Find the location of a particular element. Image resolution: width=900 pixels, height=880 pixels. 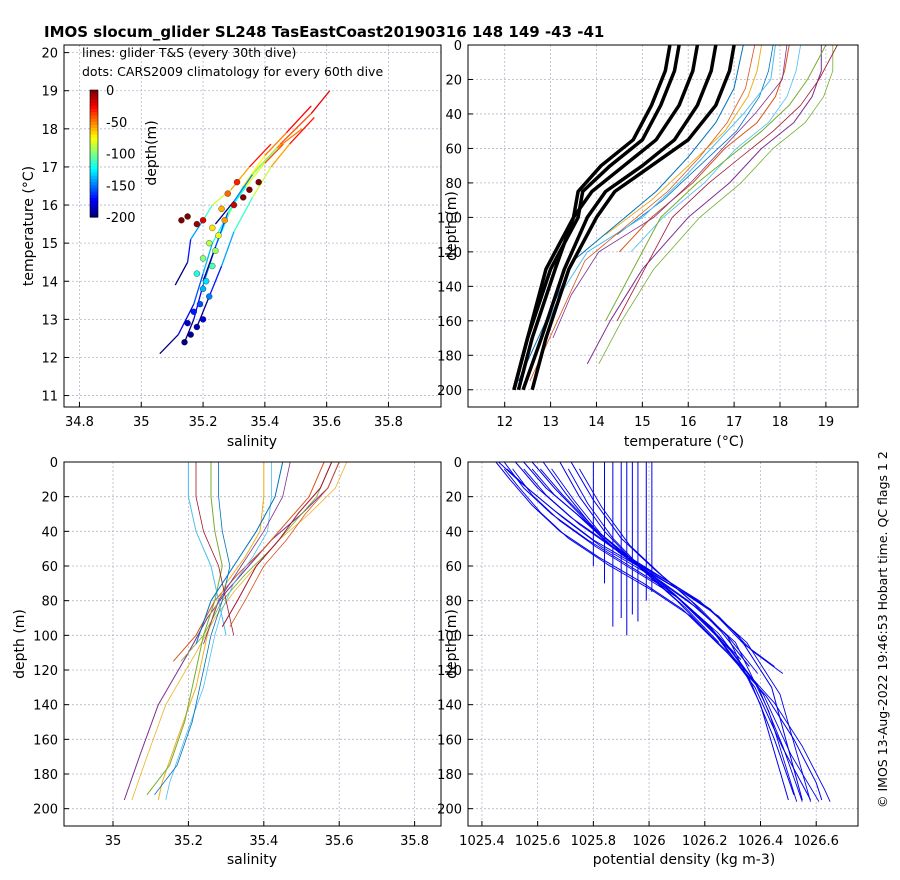

td-xlabel: temperature (°C) is located at coordinates (684, 442).